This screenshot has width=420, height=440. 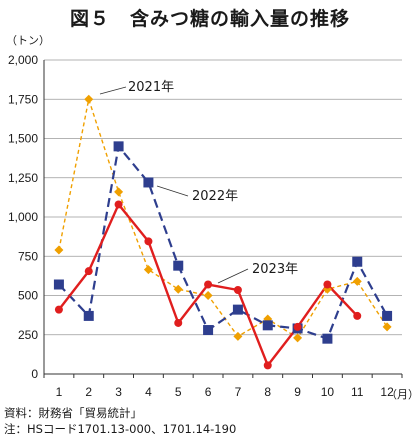 What do you see at coordinates (73, 413) in the screenshot?
I see `source-note: 資料：財務省「貿易統計」` at bounding box center [73, 413].